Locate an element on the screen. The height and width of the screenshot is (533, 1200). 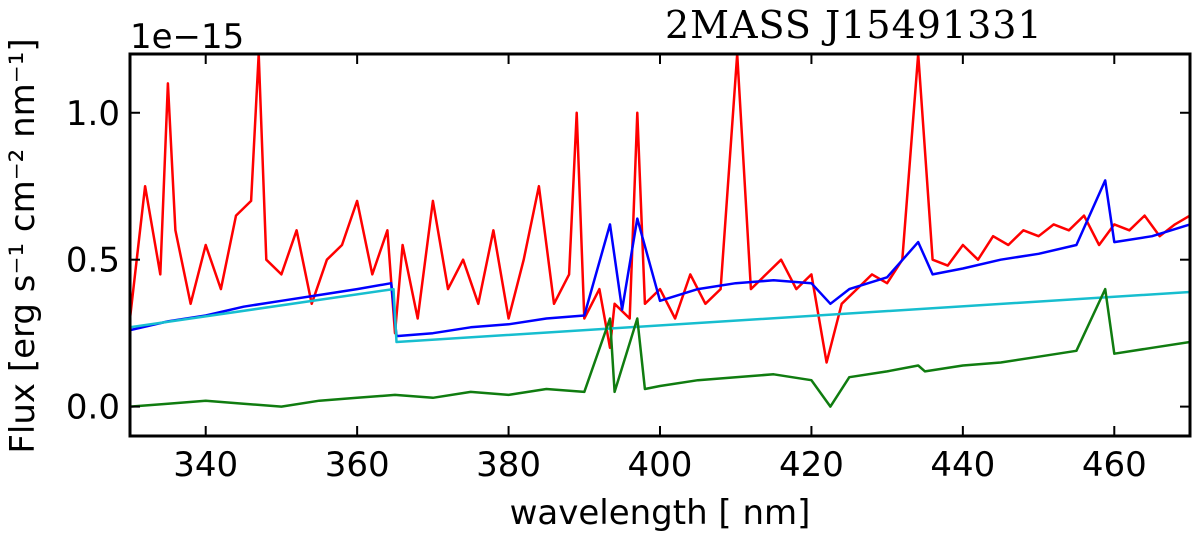
x-axis-label: wavelength [ nm] is located at coordinates (660, 513).